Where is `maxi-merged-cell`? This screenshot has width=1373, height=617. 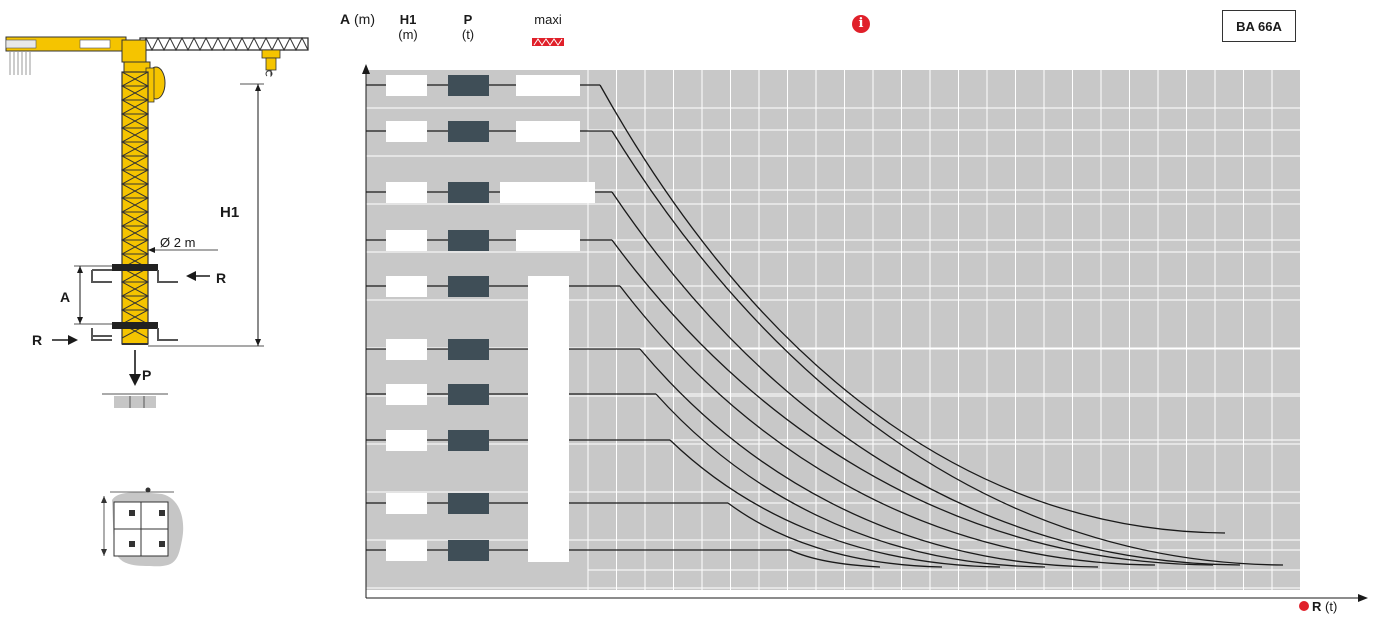
maxi-merged-cell is located at coordinates (548, 419).